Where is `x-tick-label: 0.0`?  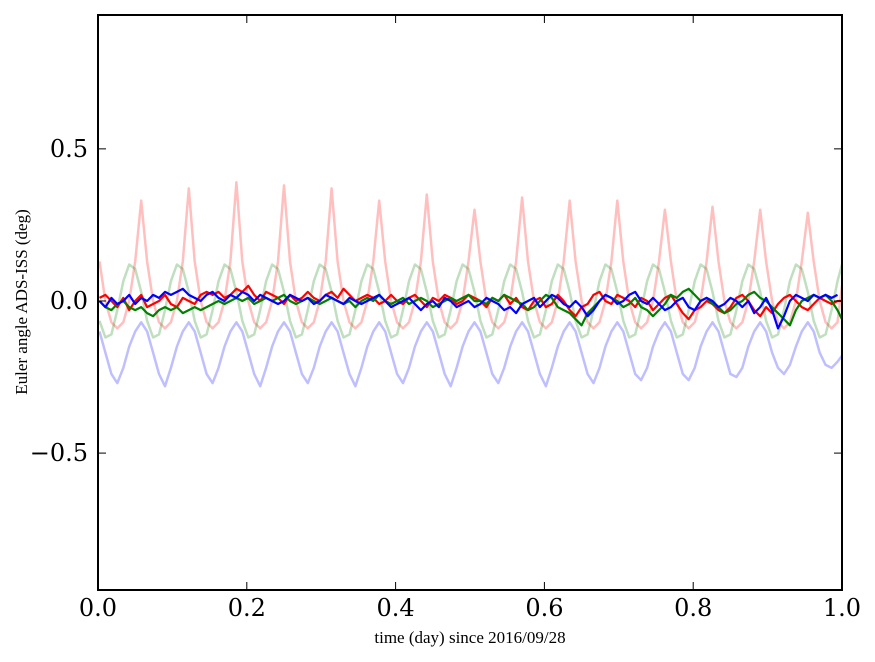
x-tick-label: 0.0 is located at coordinates (98, 608).